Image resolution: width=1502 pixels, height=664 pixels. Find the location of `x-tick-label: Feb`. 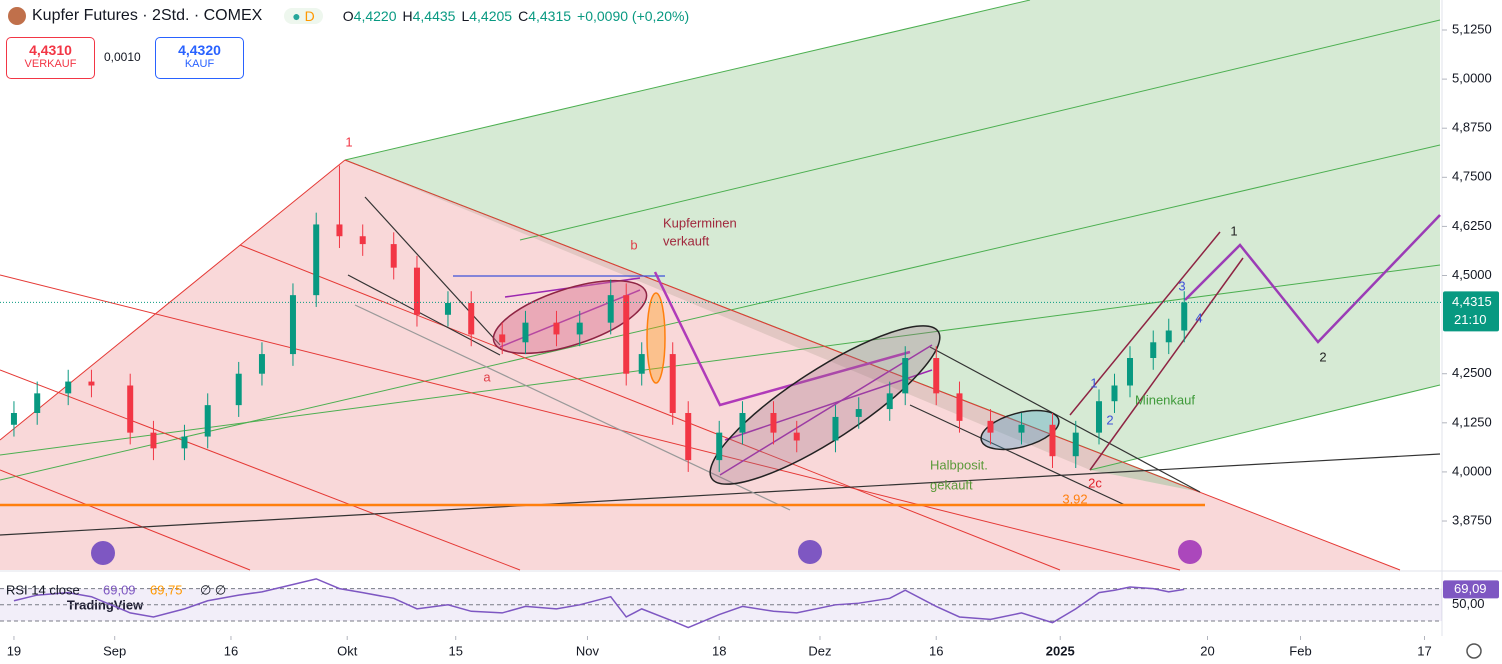

x-tick-label: Feb is located at coordinates (1300, 650).